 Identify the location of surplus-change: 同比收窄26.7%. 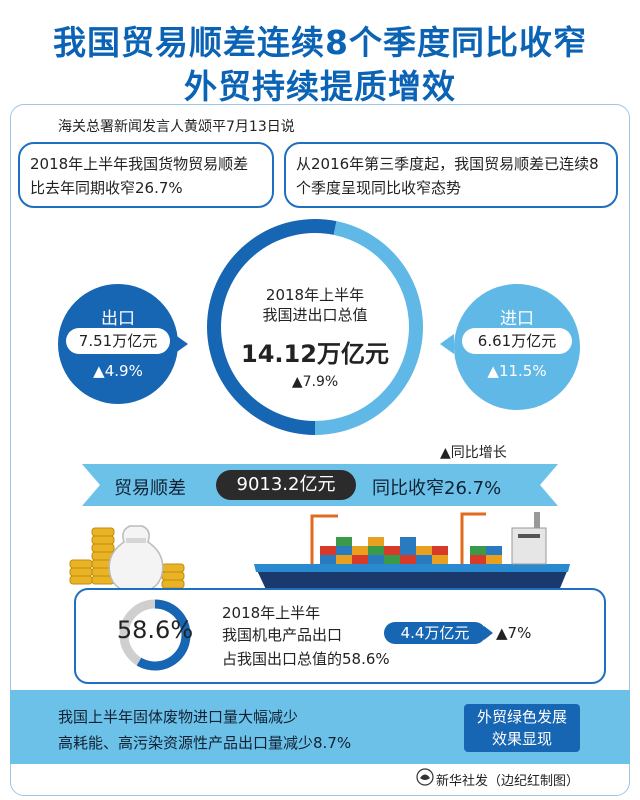
(437, 488).